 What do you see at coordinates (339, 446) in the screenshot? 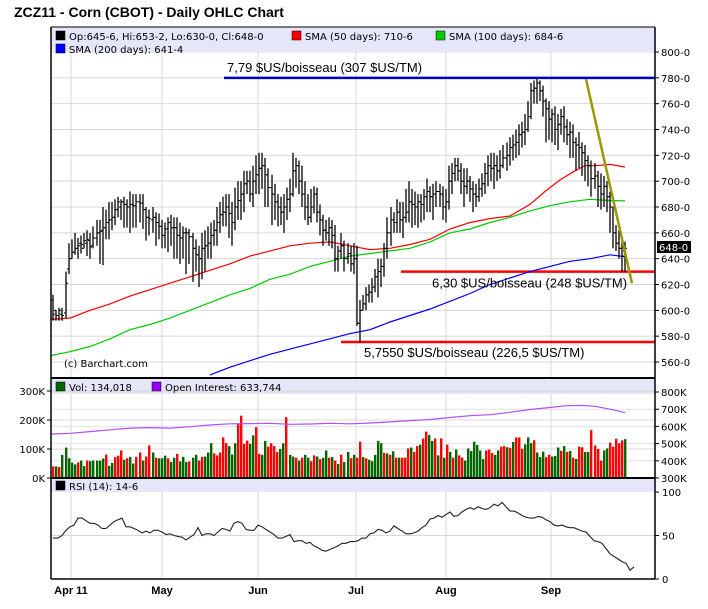
I see `volume-bars` at bounding box center [339, 446].